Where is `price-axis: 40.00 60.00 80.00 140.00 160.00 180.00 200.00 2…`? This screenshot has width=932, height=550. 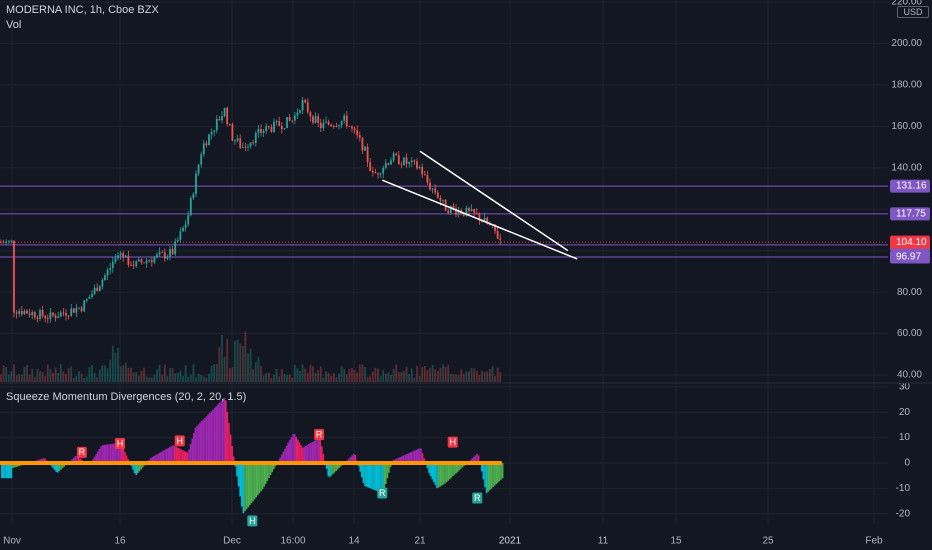 price-axis: 40.00 60.00 80.00 140.00 160.00 180.00 200.00 2… is located at coordinates (906, 190).